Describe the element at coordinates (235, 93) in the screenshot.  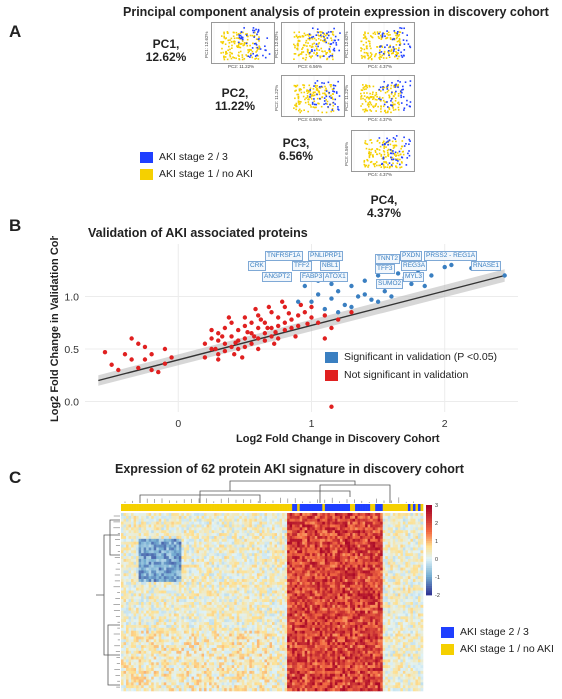
I see `pc2-name: PC2,` at that location.